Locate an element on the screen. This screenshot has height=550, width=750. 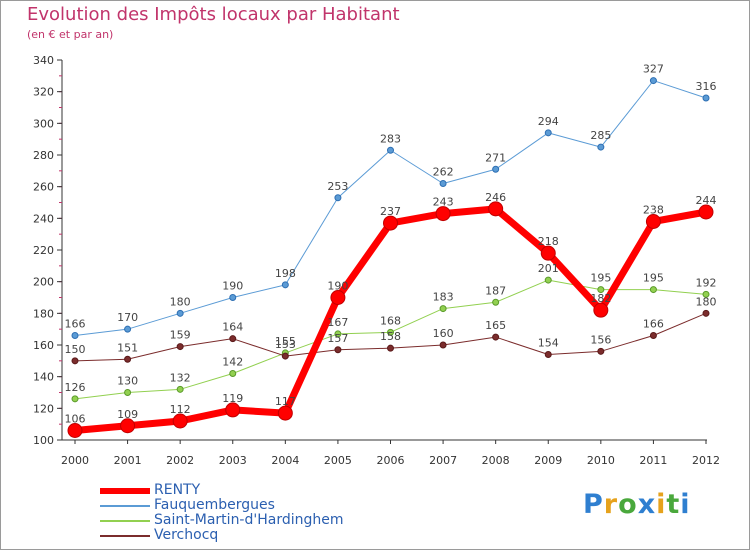
logo-letter: o is located at coordinates (628, 504).